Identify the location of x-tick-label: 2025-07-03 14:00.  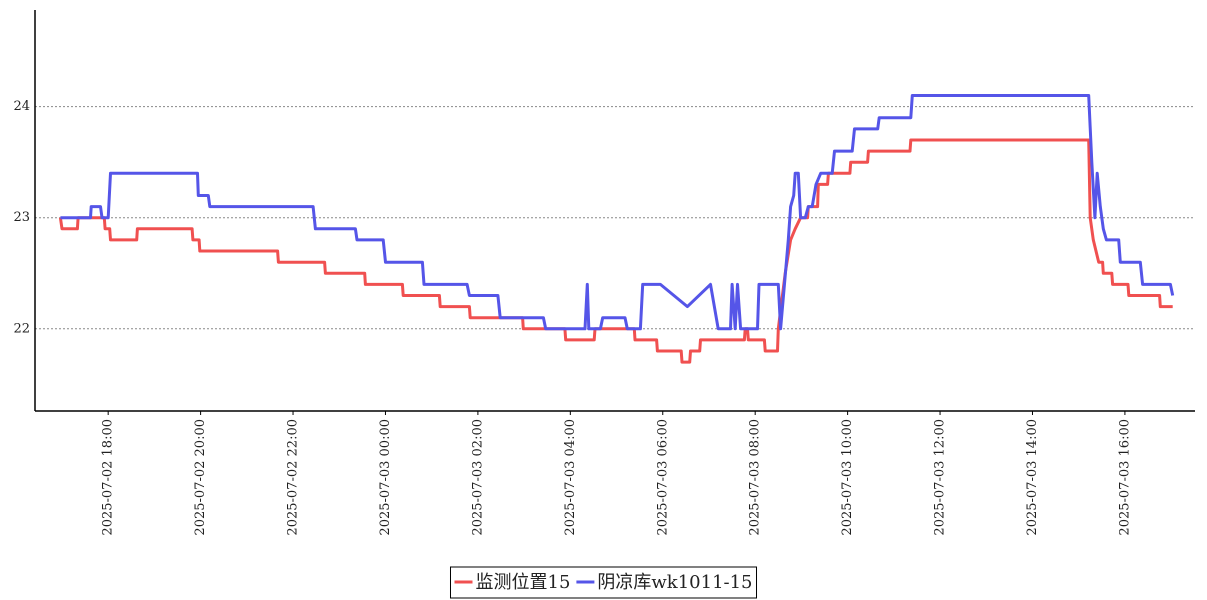
(1032, 477).